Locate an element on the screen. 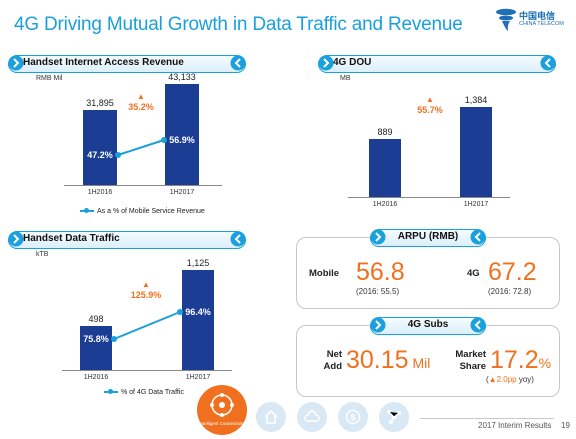 This screenshot has width=576, height=439. subs-net-add-value: 30.15 Mil is located at coordinates (388, 360).